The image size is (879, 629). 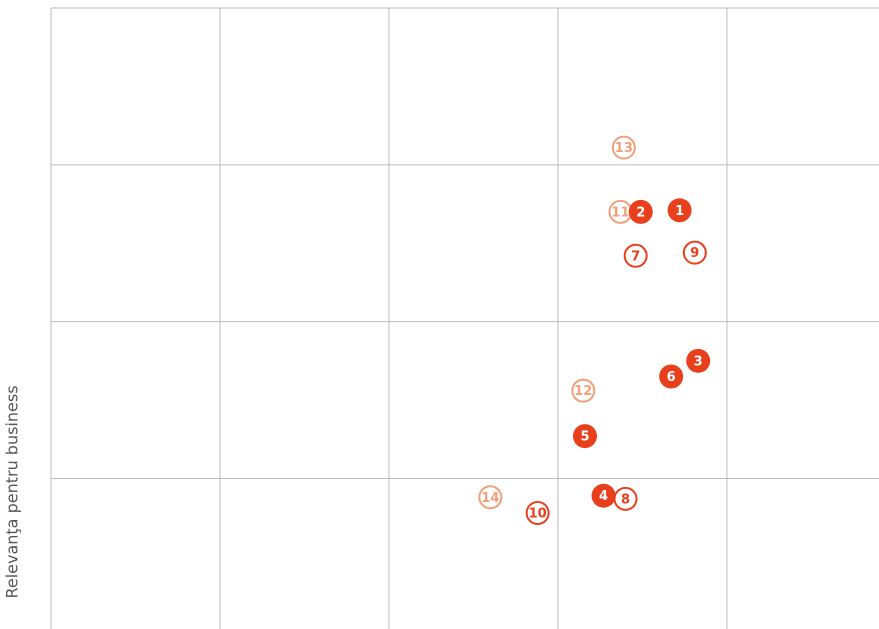 What do you see at coordinates (620, 212) in the screenshot?
I see `point-label: 11` at bounding box center [620, 212].